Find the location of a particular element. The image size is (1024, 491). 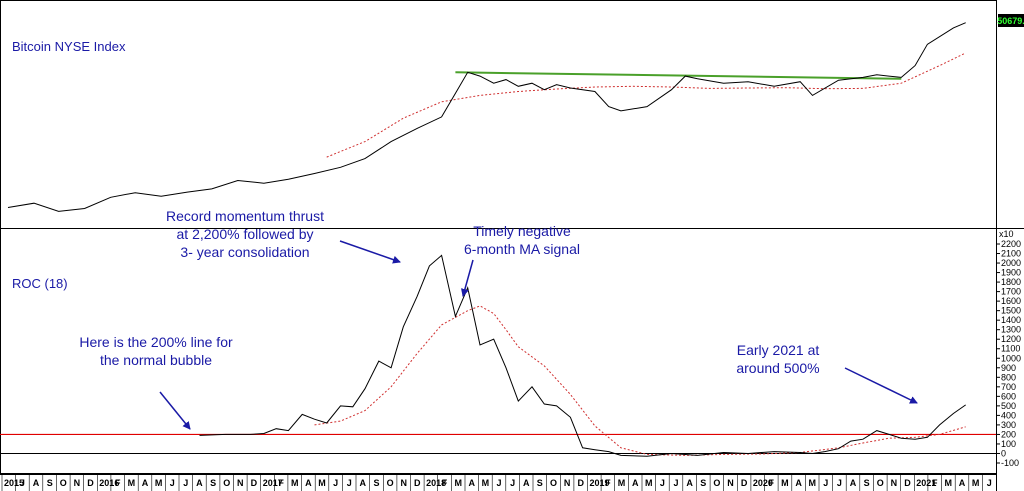

y-tick-label: 1900 is located at coordinates (1011, 273).